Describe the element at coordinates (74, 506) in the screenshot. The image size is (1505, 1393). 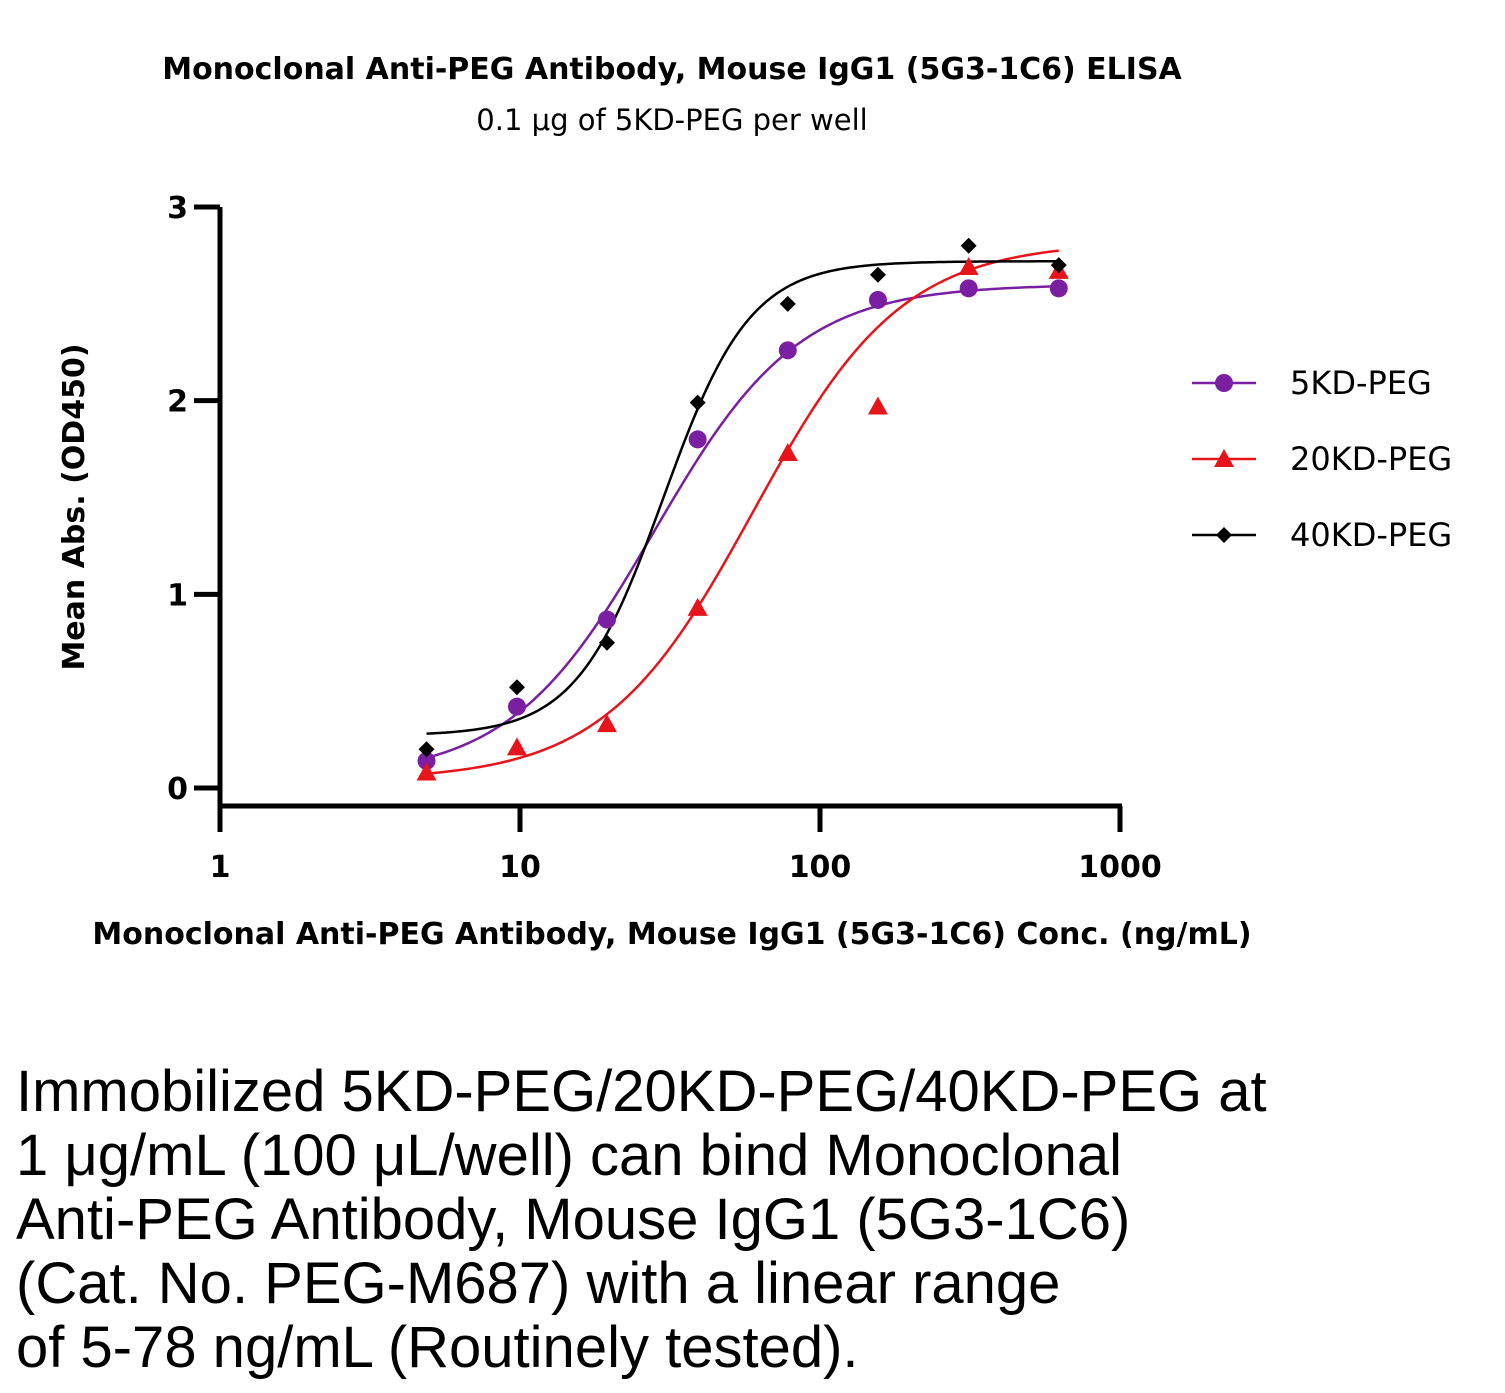
I see `y-axis-title: Mean Abs. (OD450)` at that location.